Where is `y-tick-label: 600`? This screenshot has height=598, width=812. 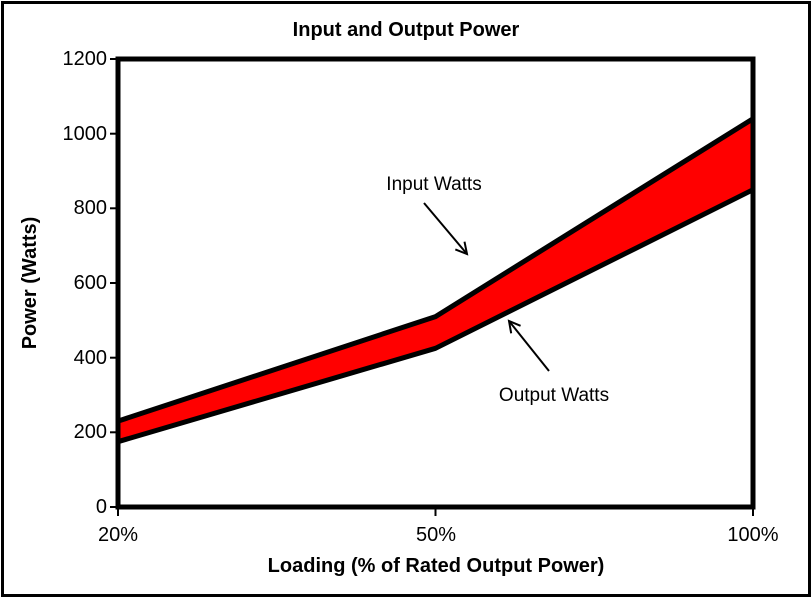
y-tick-label: 600 is located at coordinates (90, 283).